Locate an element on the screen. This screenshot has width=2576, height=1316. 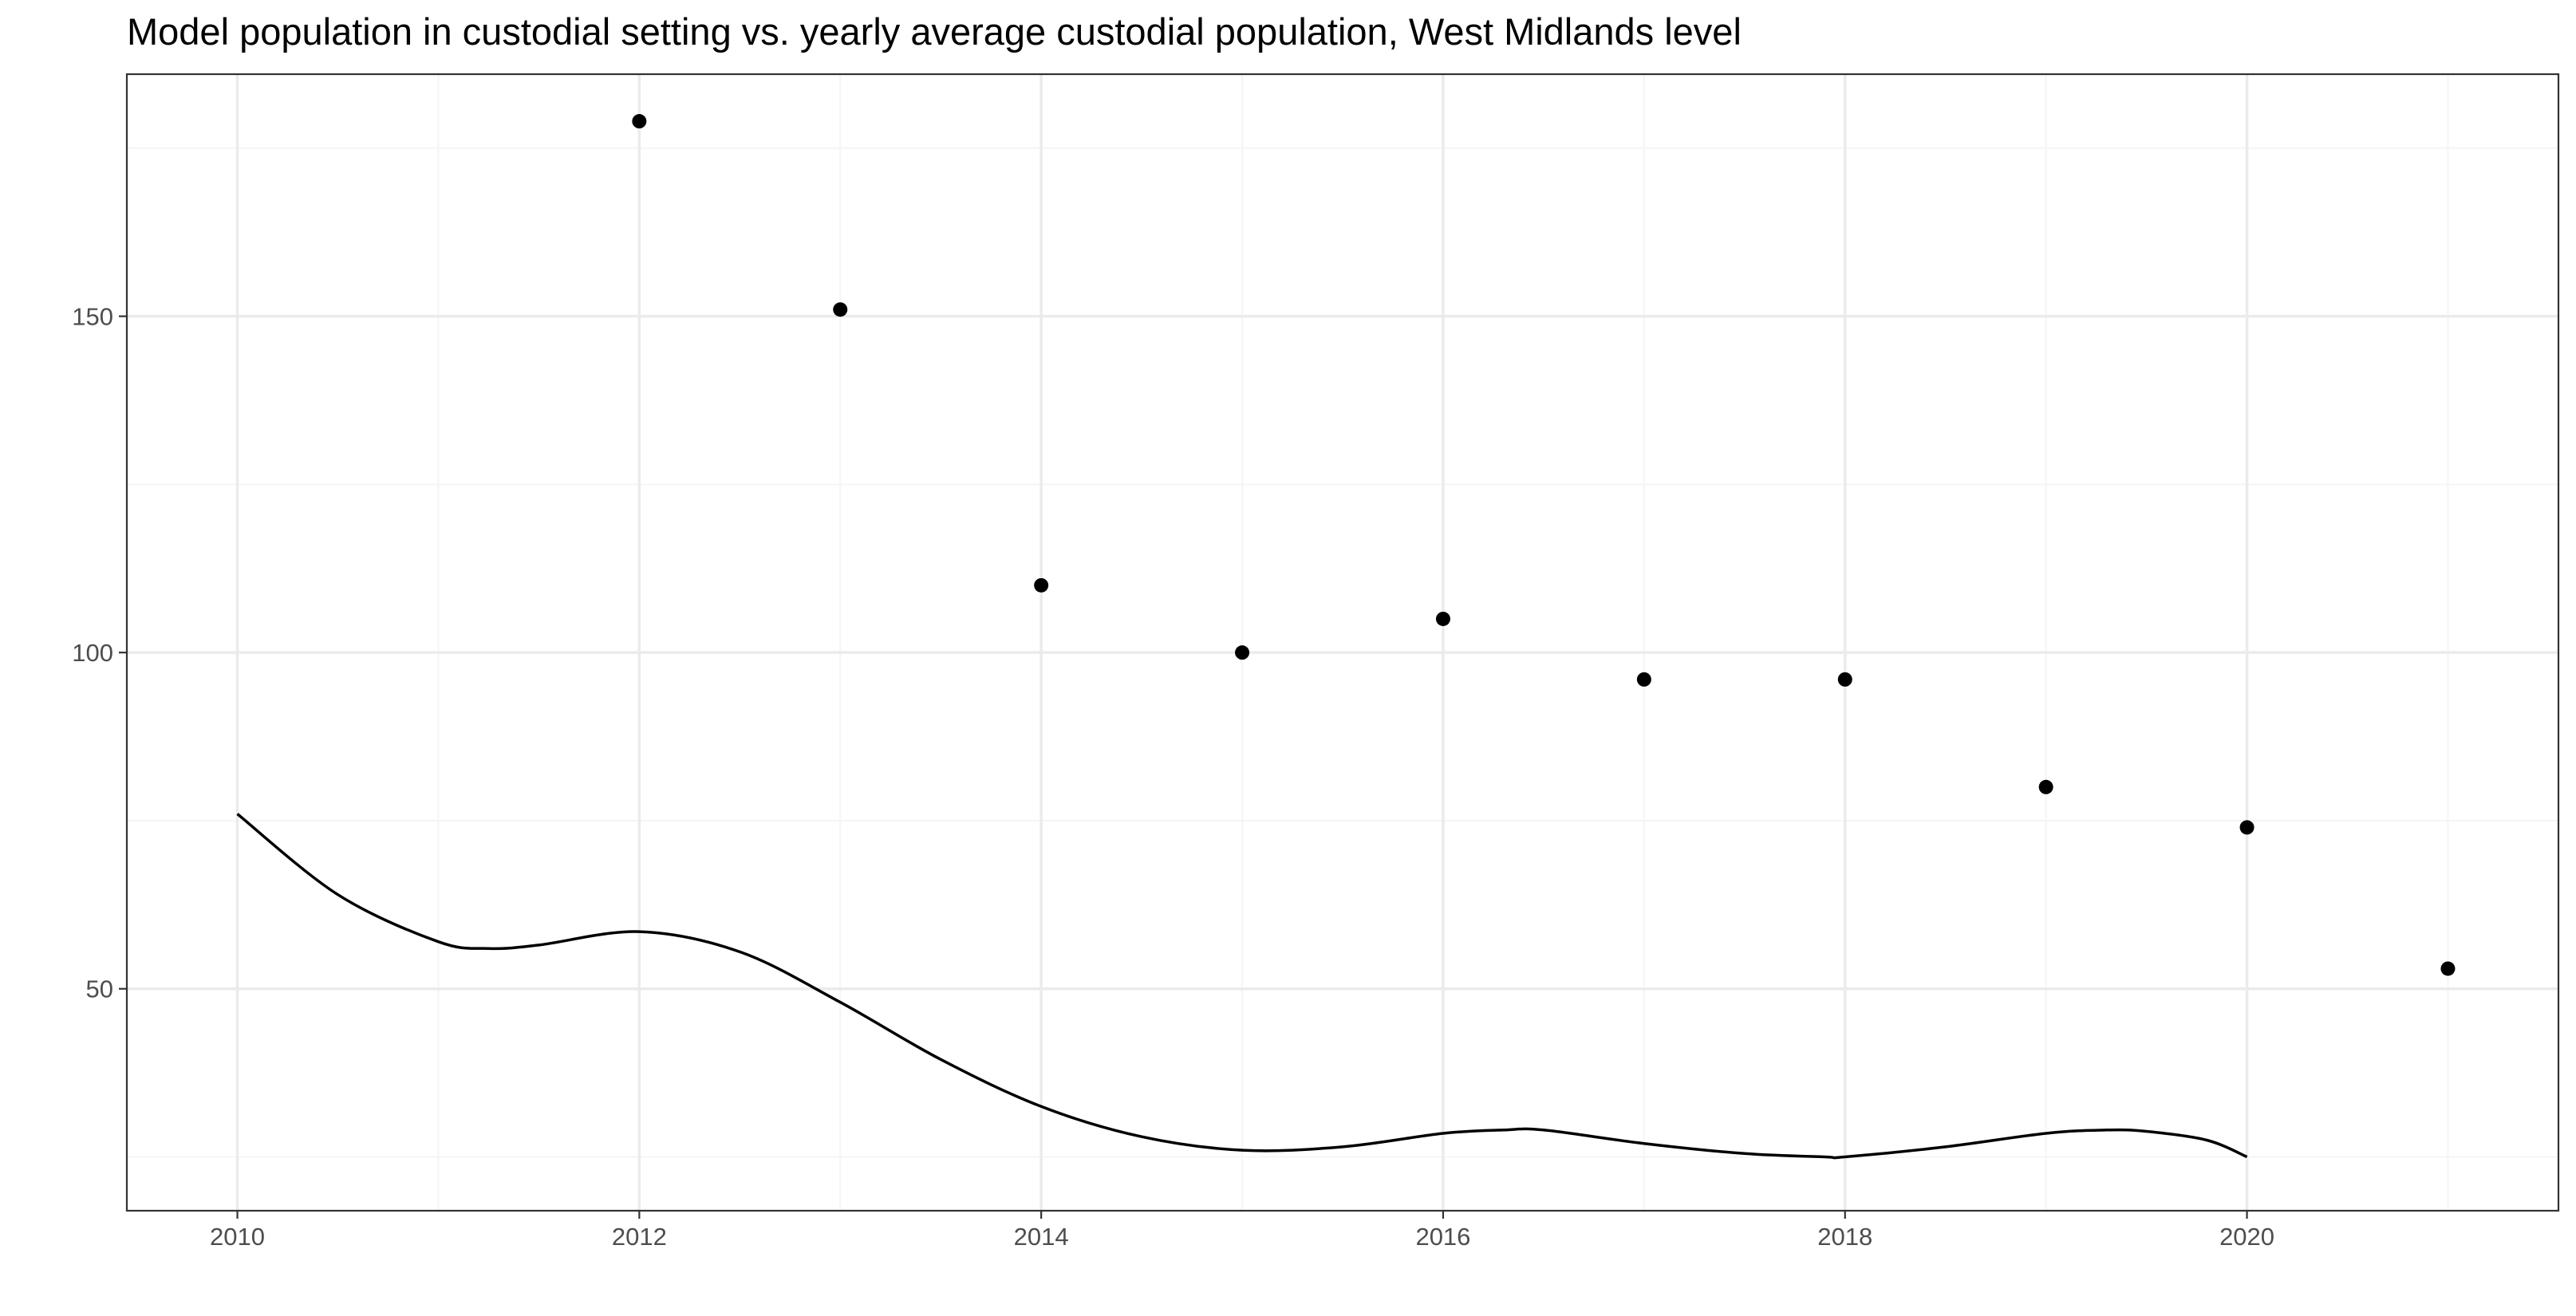
x-tick-label: 2014 is located at coordinates (1041, 1237).